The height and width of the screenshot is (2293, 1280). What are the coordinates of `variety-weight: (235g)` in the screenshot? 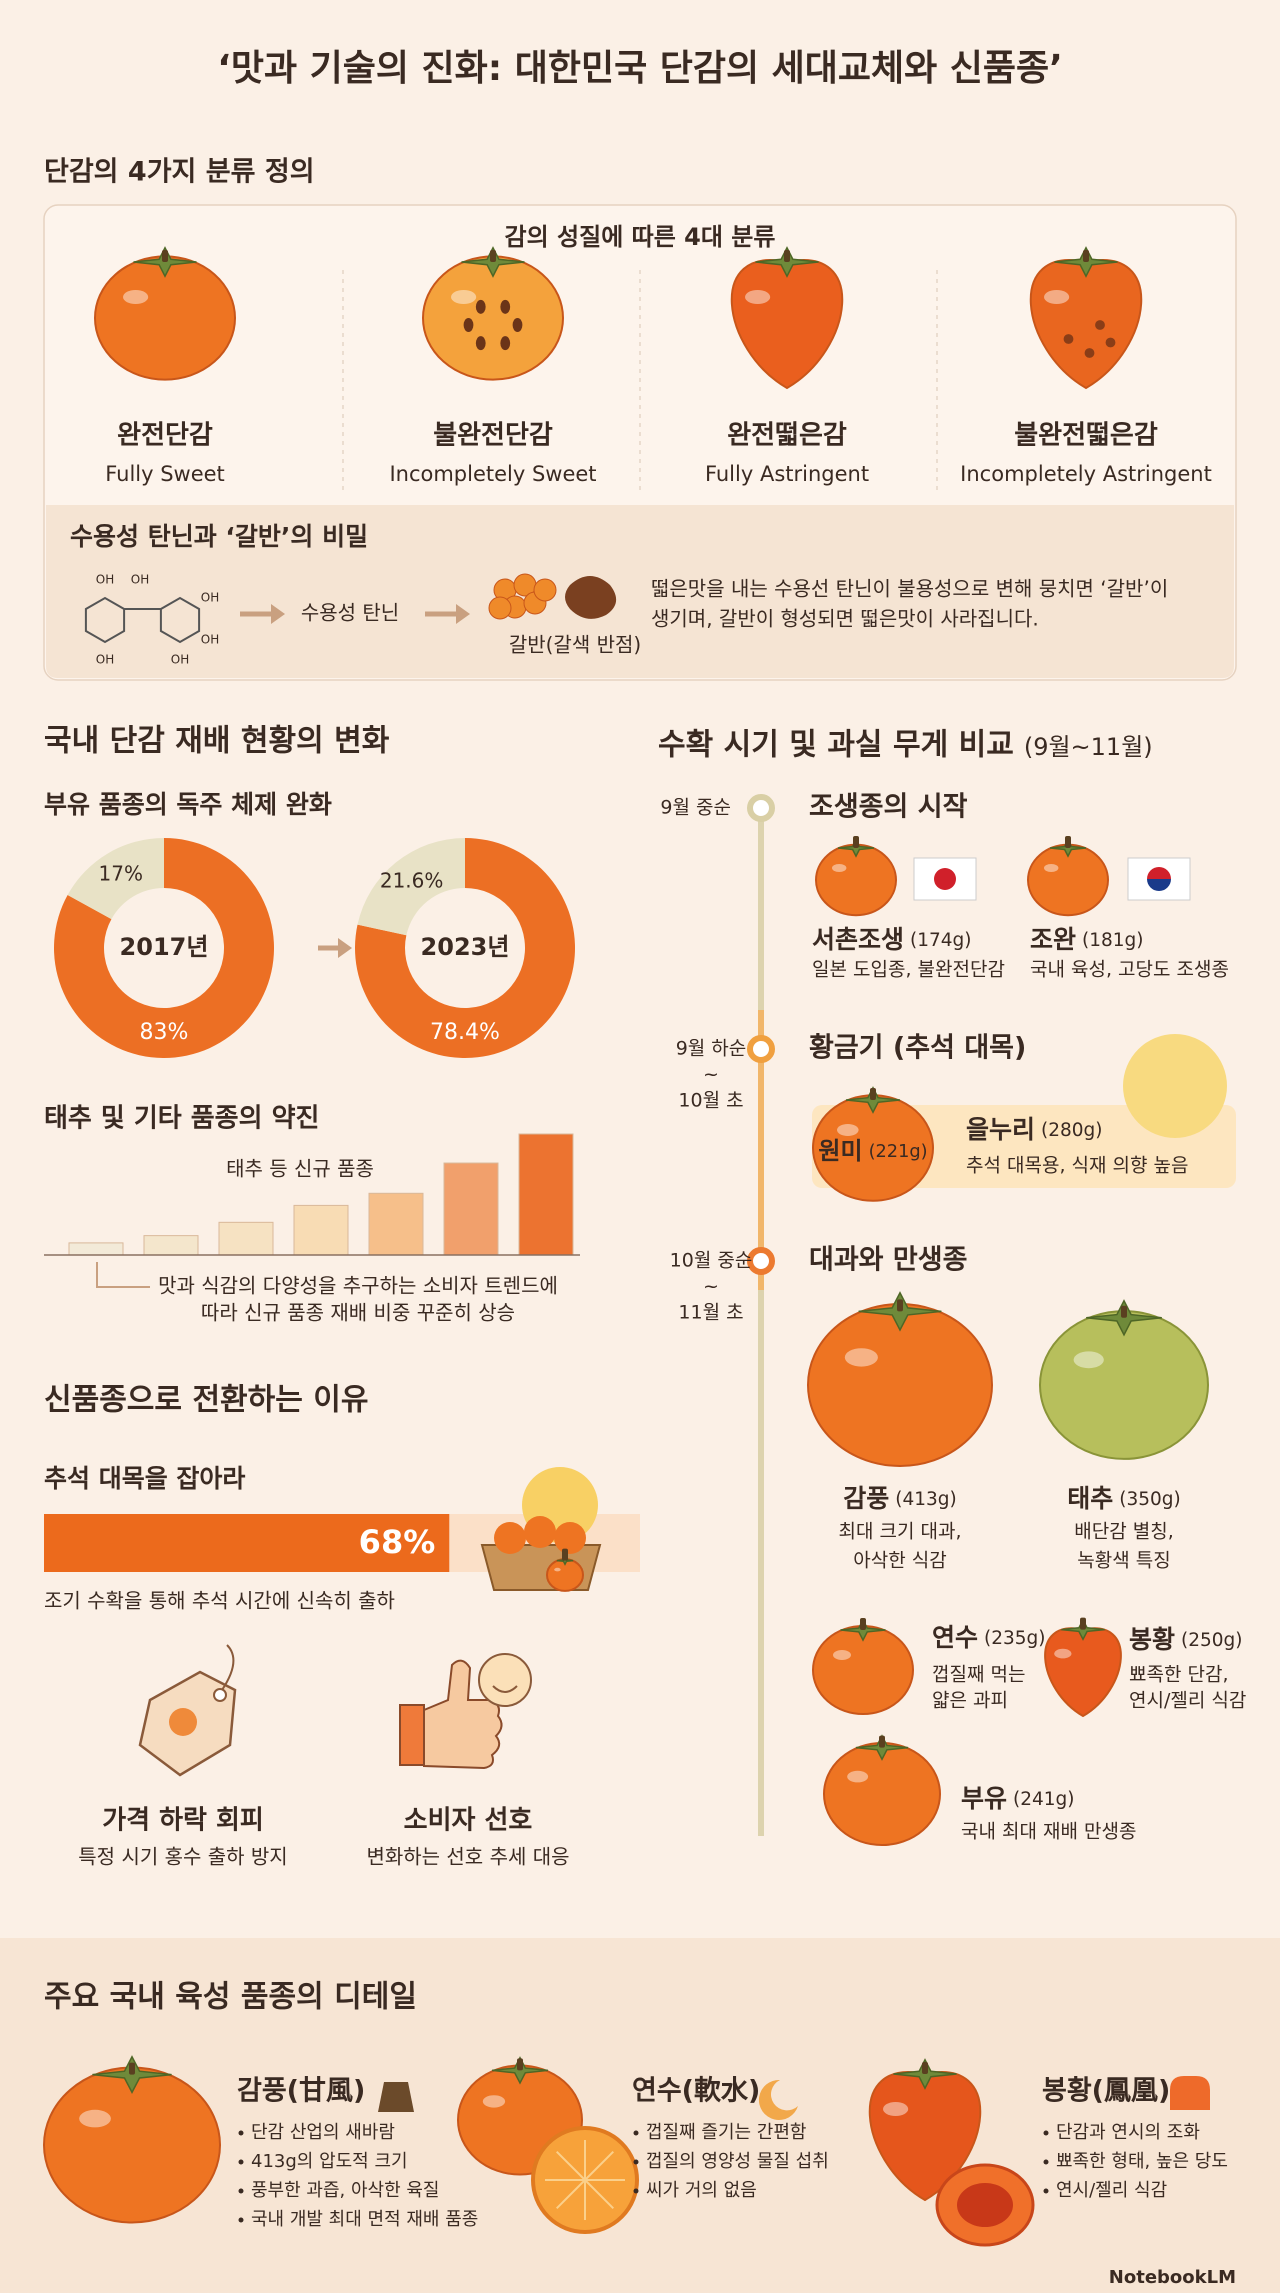 It's located at (1015, 1638).